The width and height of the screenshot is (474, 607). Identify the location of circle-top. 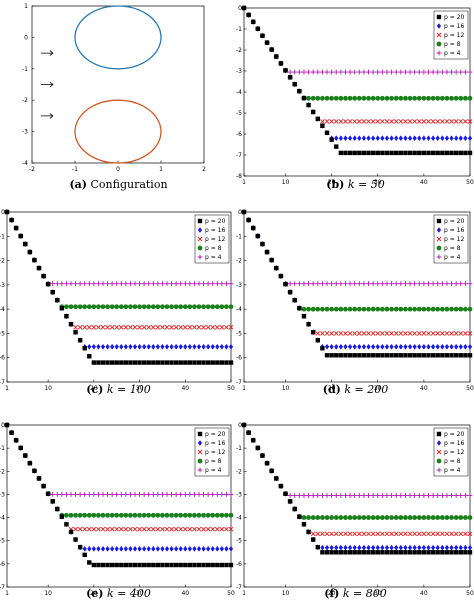
(118, 37).